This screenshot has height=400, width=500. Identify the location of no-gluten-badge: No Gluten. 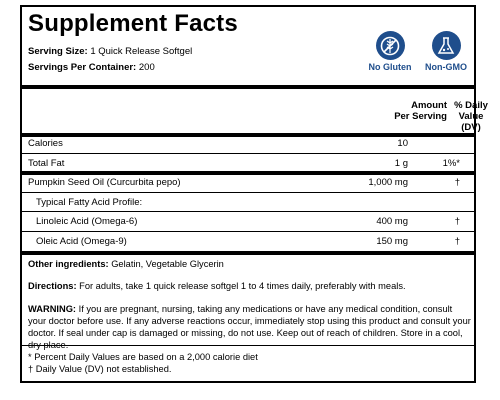
(390, 51).